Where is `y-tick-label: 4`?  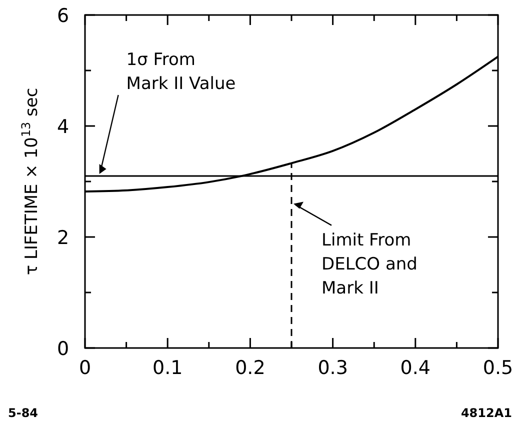 y-tick-label: 4 is located at coordinates (63, 127).